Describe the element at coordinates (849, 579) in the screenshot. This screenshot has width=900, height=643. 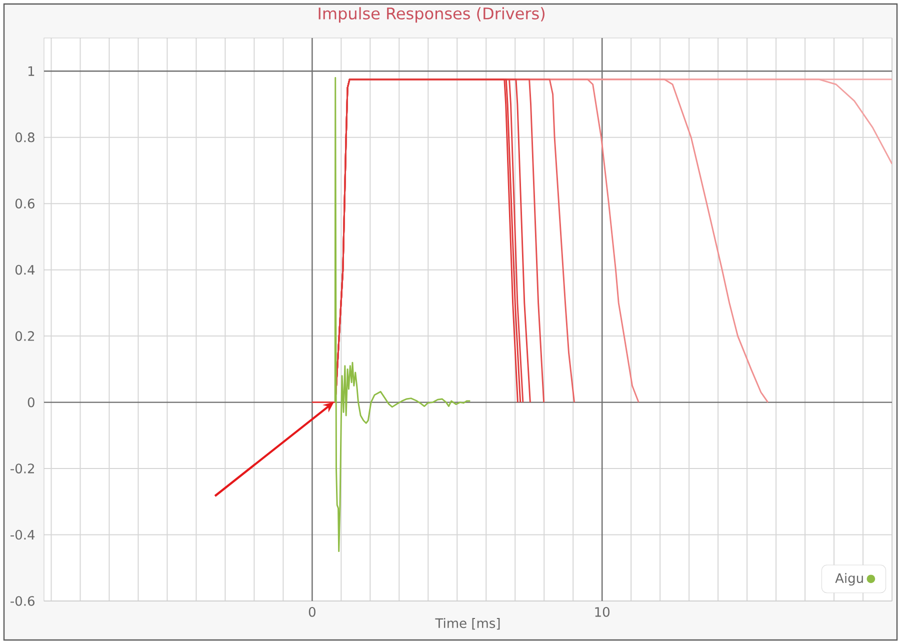
I see `legend-label: Aigu` at that location.